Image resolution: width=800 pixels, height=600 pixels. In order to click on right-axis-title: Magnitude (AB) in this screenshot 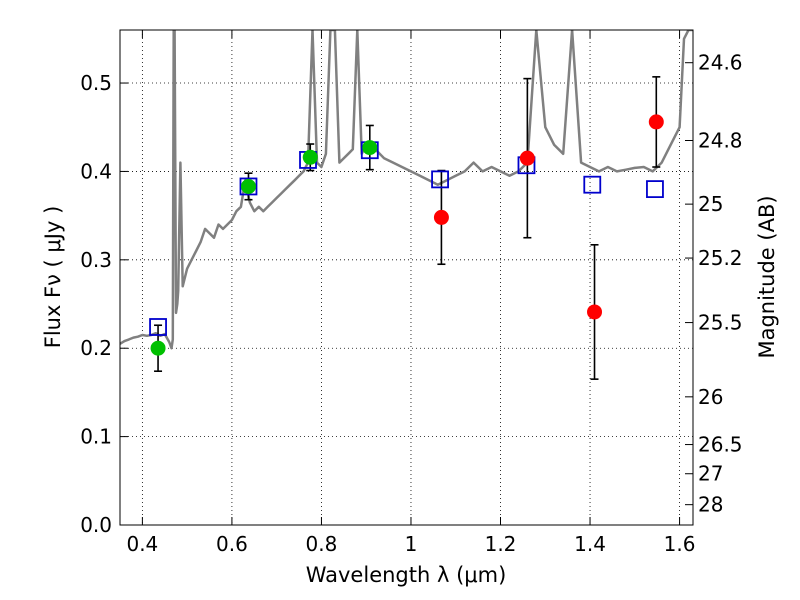, I will do `click(767, 276)`.